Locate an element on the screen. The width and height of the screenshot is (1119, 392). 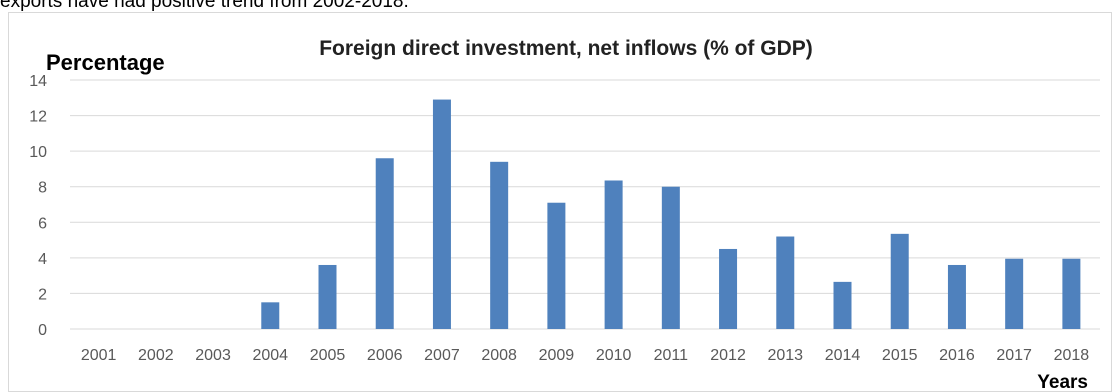
bar-2004 is located at coordinates (270, 315).